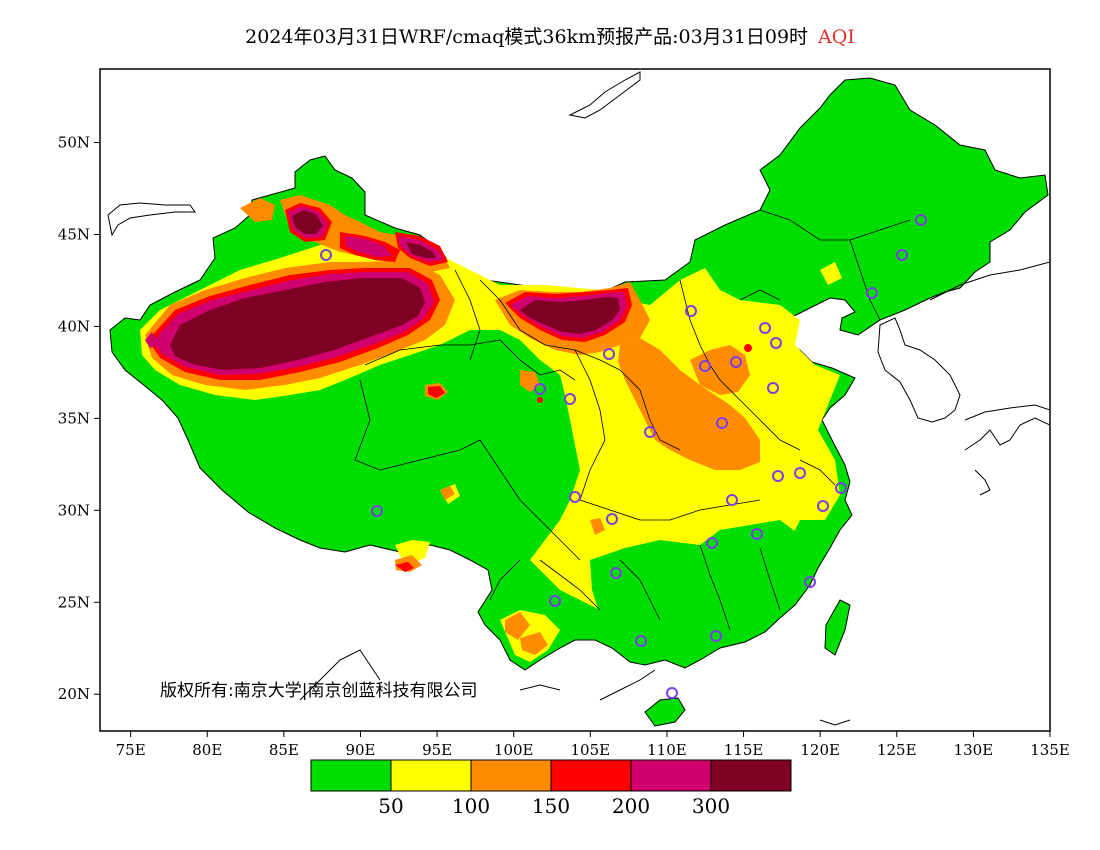  I want to click on y-tick-label: 50N, so click(74, 143).